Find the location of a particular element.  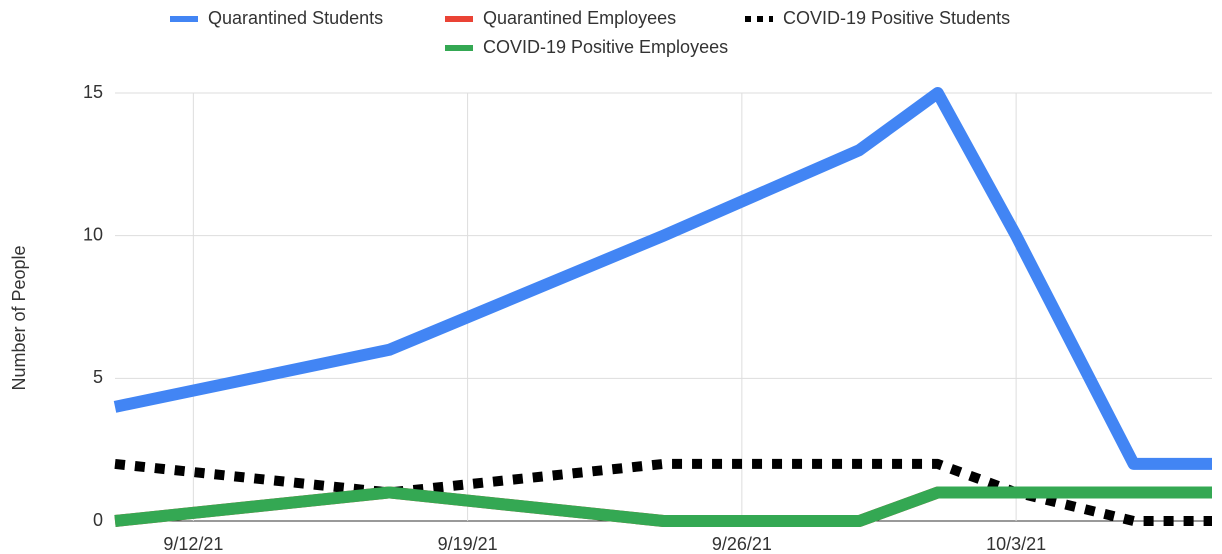

x-tick-label: 10/3/21 is located at coordinates (1016, 544).